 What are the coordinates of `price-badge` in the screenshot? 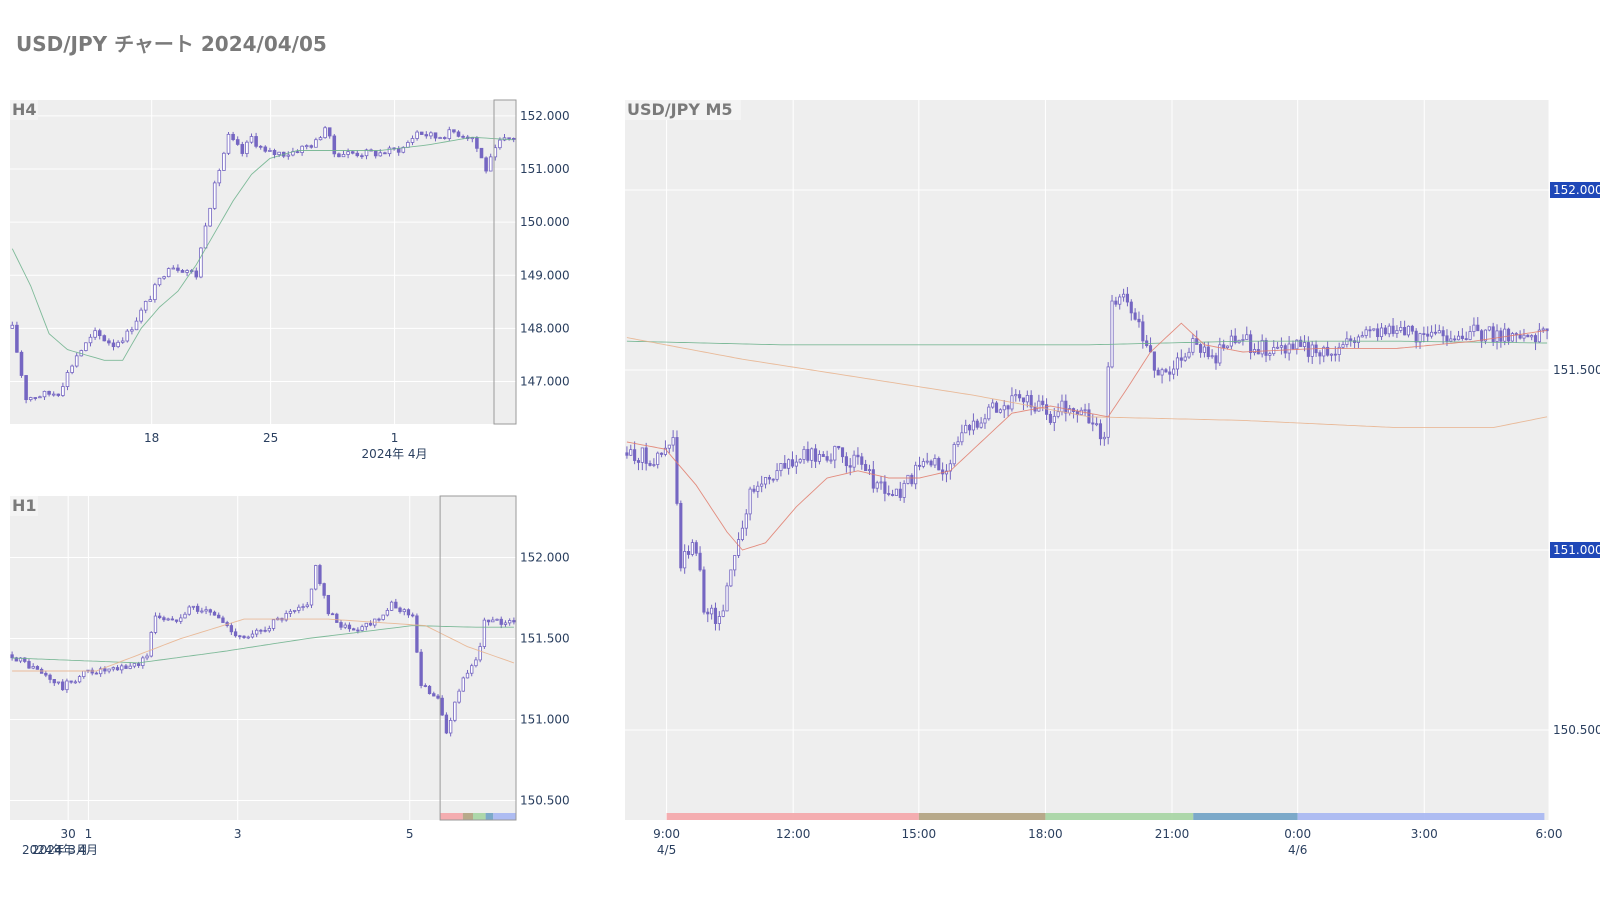 It's located at (1575, 190).